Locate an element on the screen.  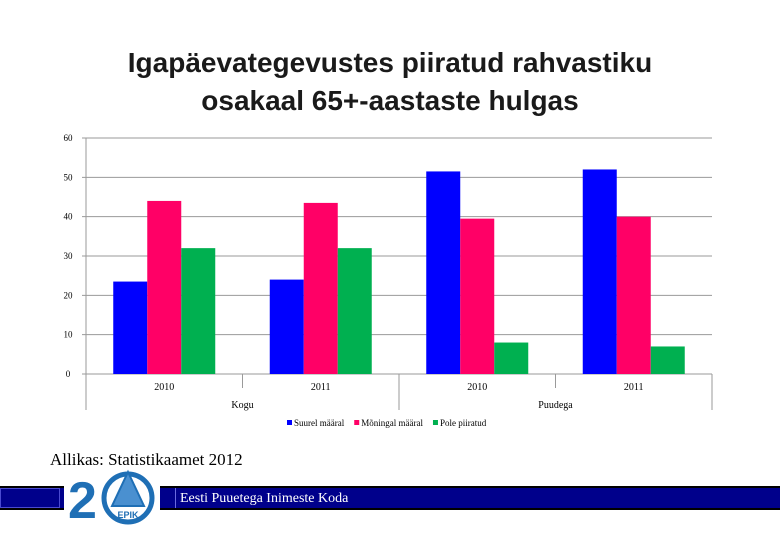
y-tick-label-10: 10 is located at coordinates (69, 335).